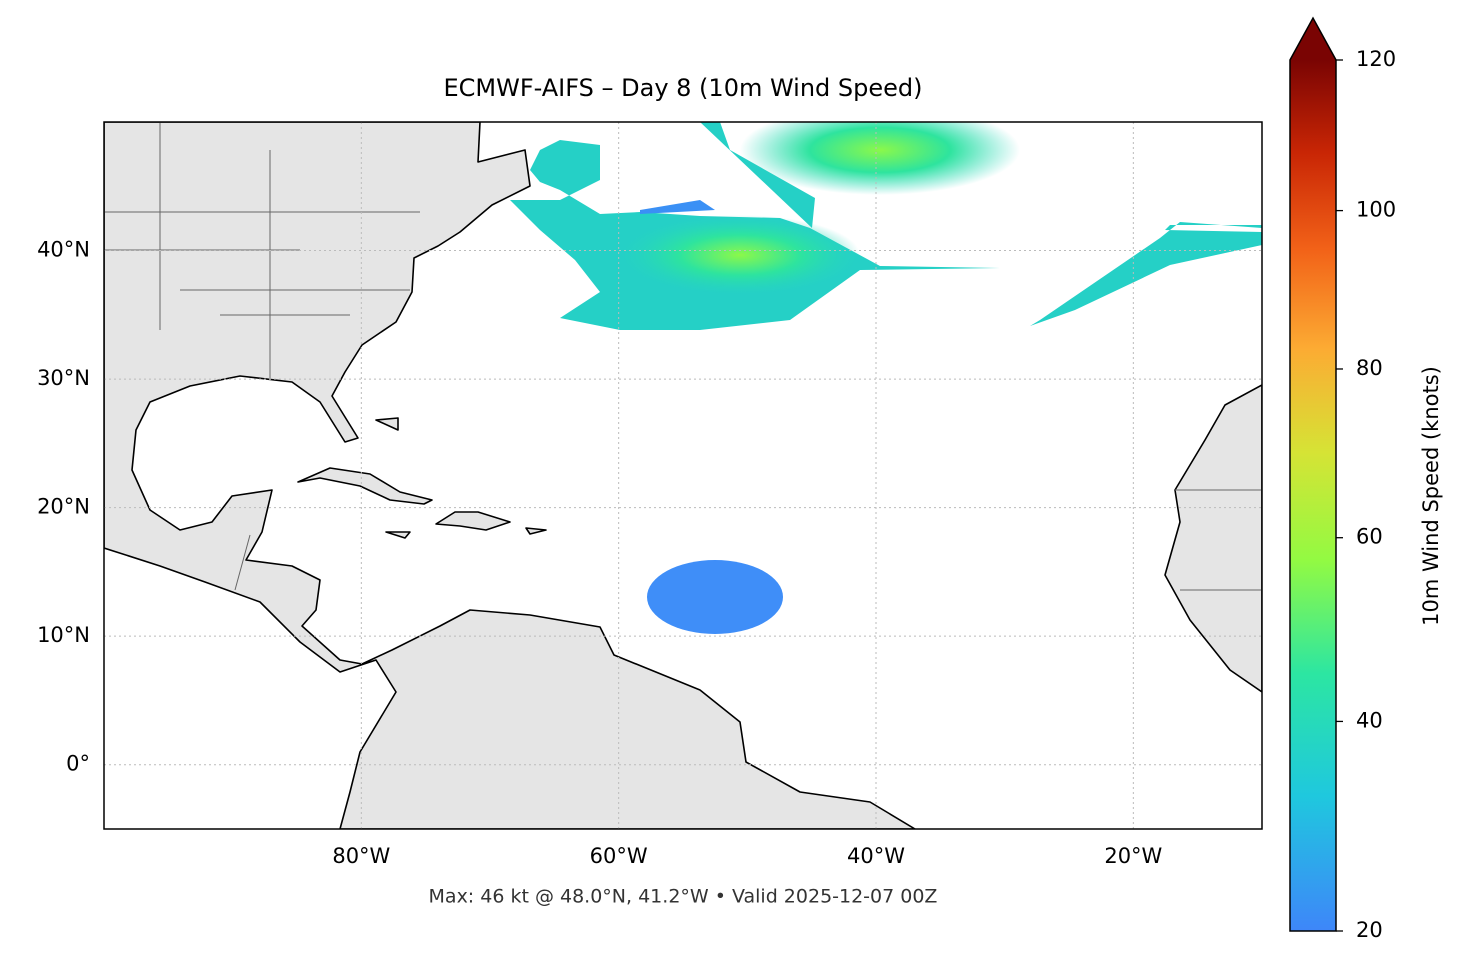 This screenshot has height=973, width=1466. Describe the element at coordinates (619, 856) in the screenshot. I see `x-tick-label: 60°W` at that location.